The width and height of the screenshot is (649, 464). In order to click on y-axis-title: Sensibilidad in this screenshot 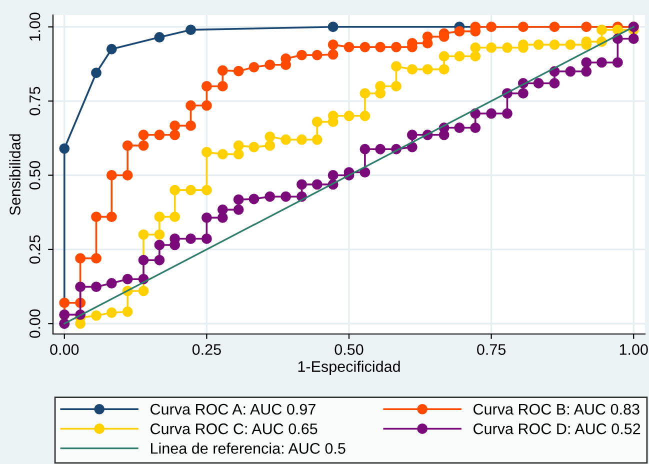, I will do `click(14, 174)`.